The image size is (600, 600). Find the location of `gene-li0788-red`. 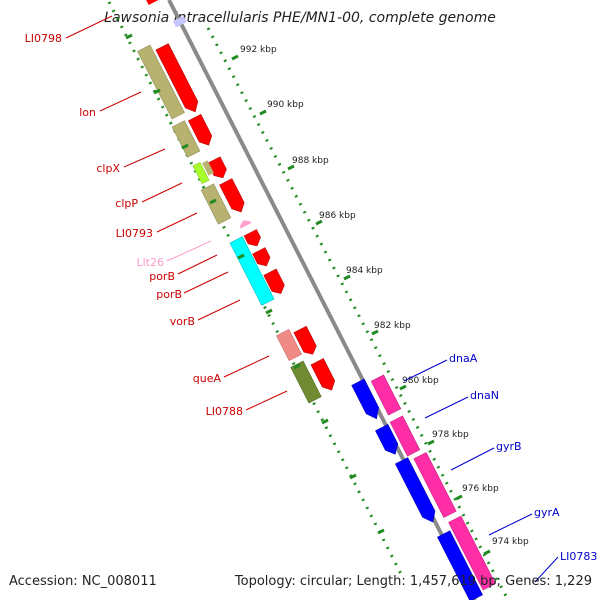

gene-li0788-red is located at coordinates (324, 375).